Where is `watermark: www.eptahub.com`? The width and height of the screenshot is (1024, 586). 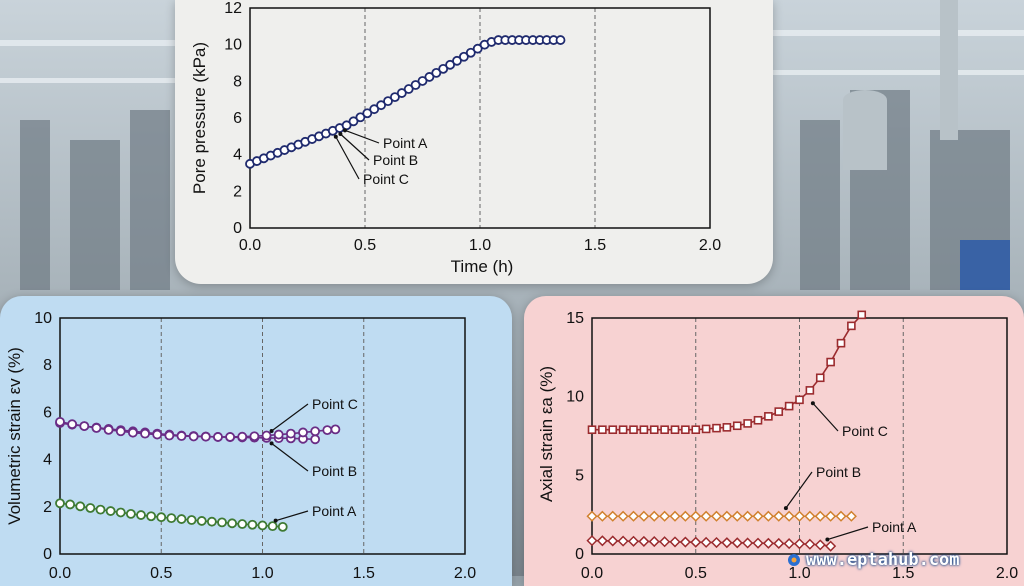 watermark: www.eptahub.com is located at coordinates (873, 560).